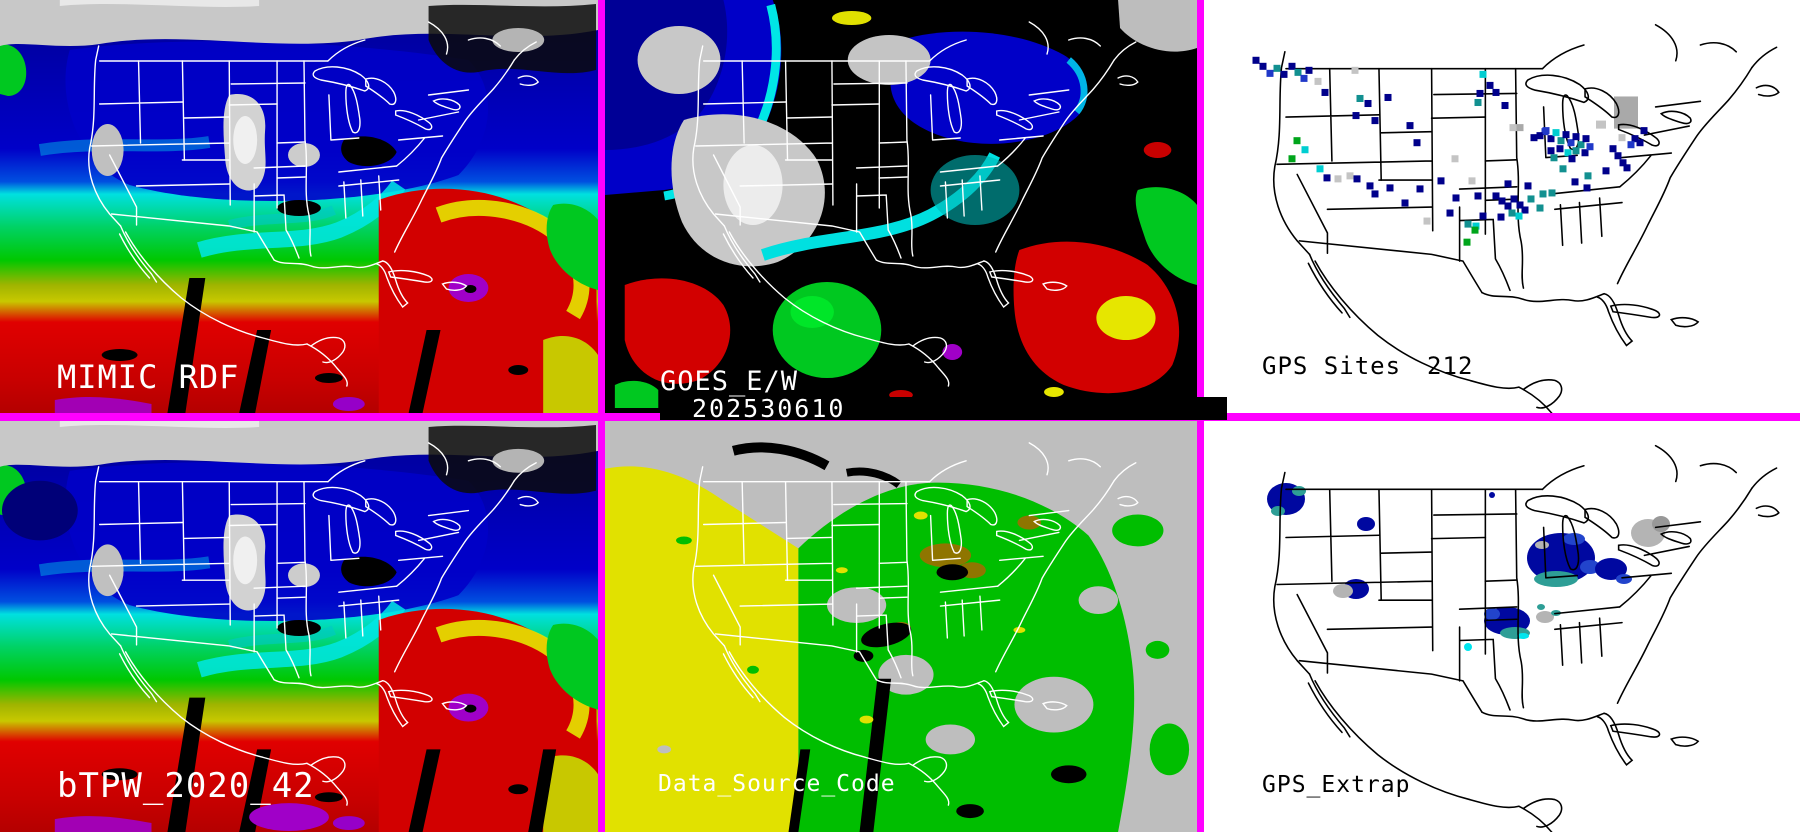 This screenshot has width=1800, height=832. Describe the element at coordinates (1468, 567) in the screenshot. I see `gps-extrap-blobs` at that location.